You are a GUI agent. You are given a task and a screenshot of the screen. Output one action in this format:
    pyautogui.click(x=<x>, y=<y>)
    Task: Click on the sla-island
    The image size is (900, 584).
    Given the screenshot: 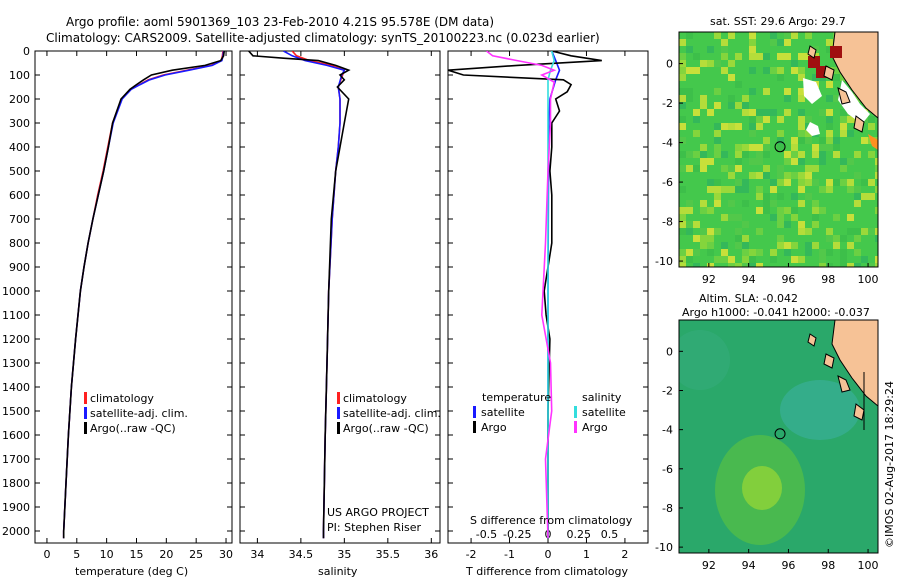 What is the action you would take?
    pyautogui.click(x=829, y=361)
    